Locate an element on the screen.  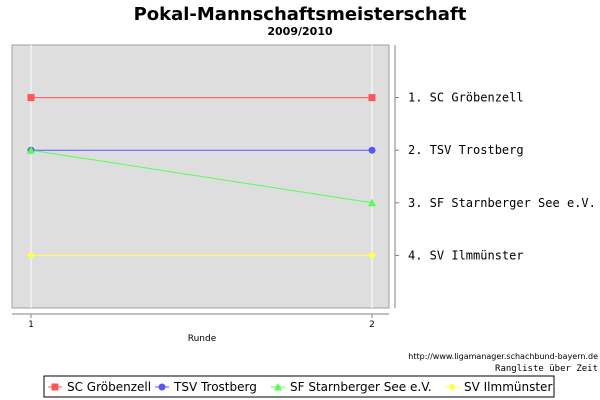
legend-label: SC Gröbenzell is located at coordinates (109, 387).